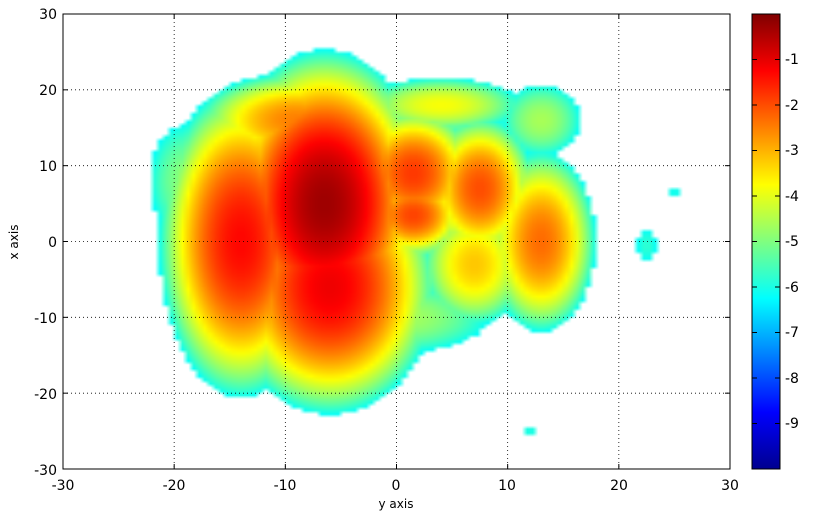 This screenshot has width=828, height=514. Describe the element at coordinates (14, 242) in the screenshot. I see `y-axis-title: x axis` at that location.